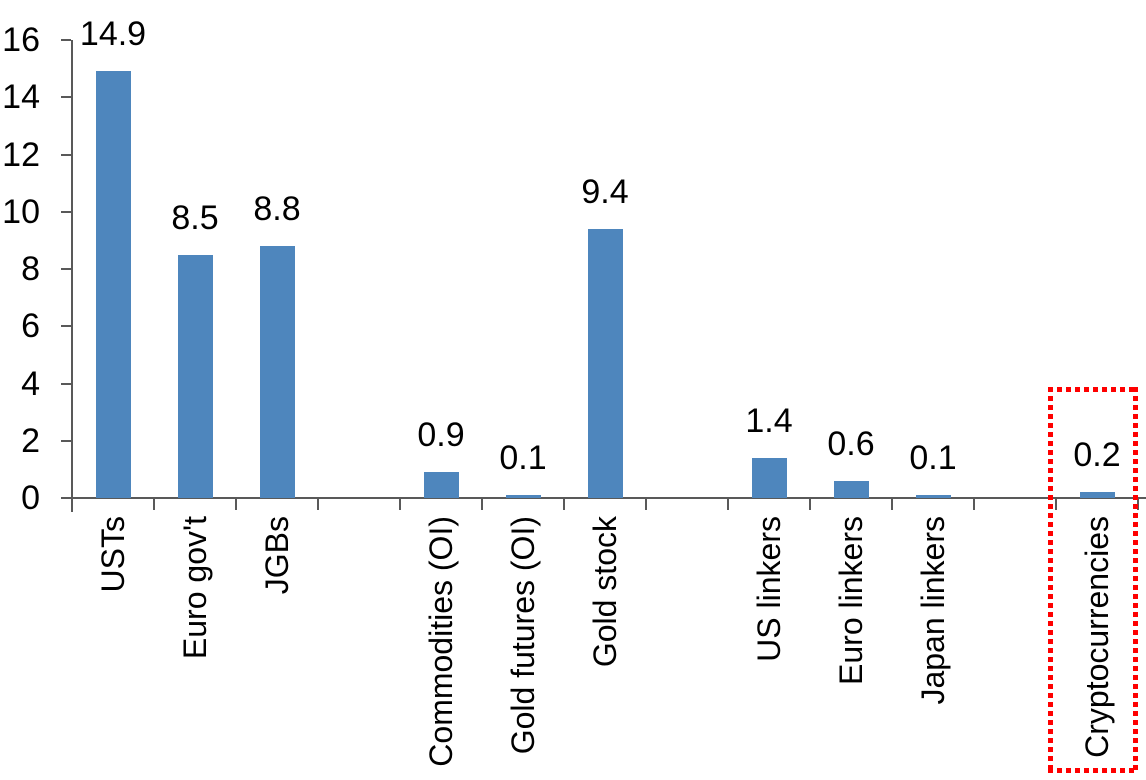 The width and height of the screenshot is (1146, 780). Describe the element at coordinates (113, 284) in the screenshot. I see `bar-usts` at that location.